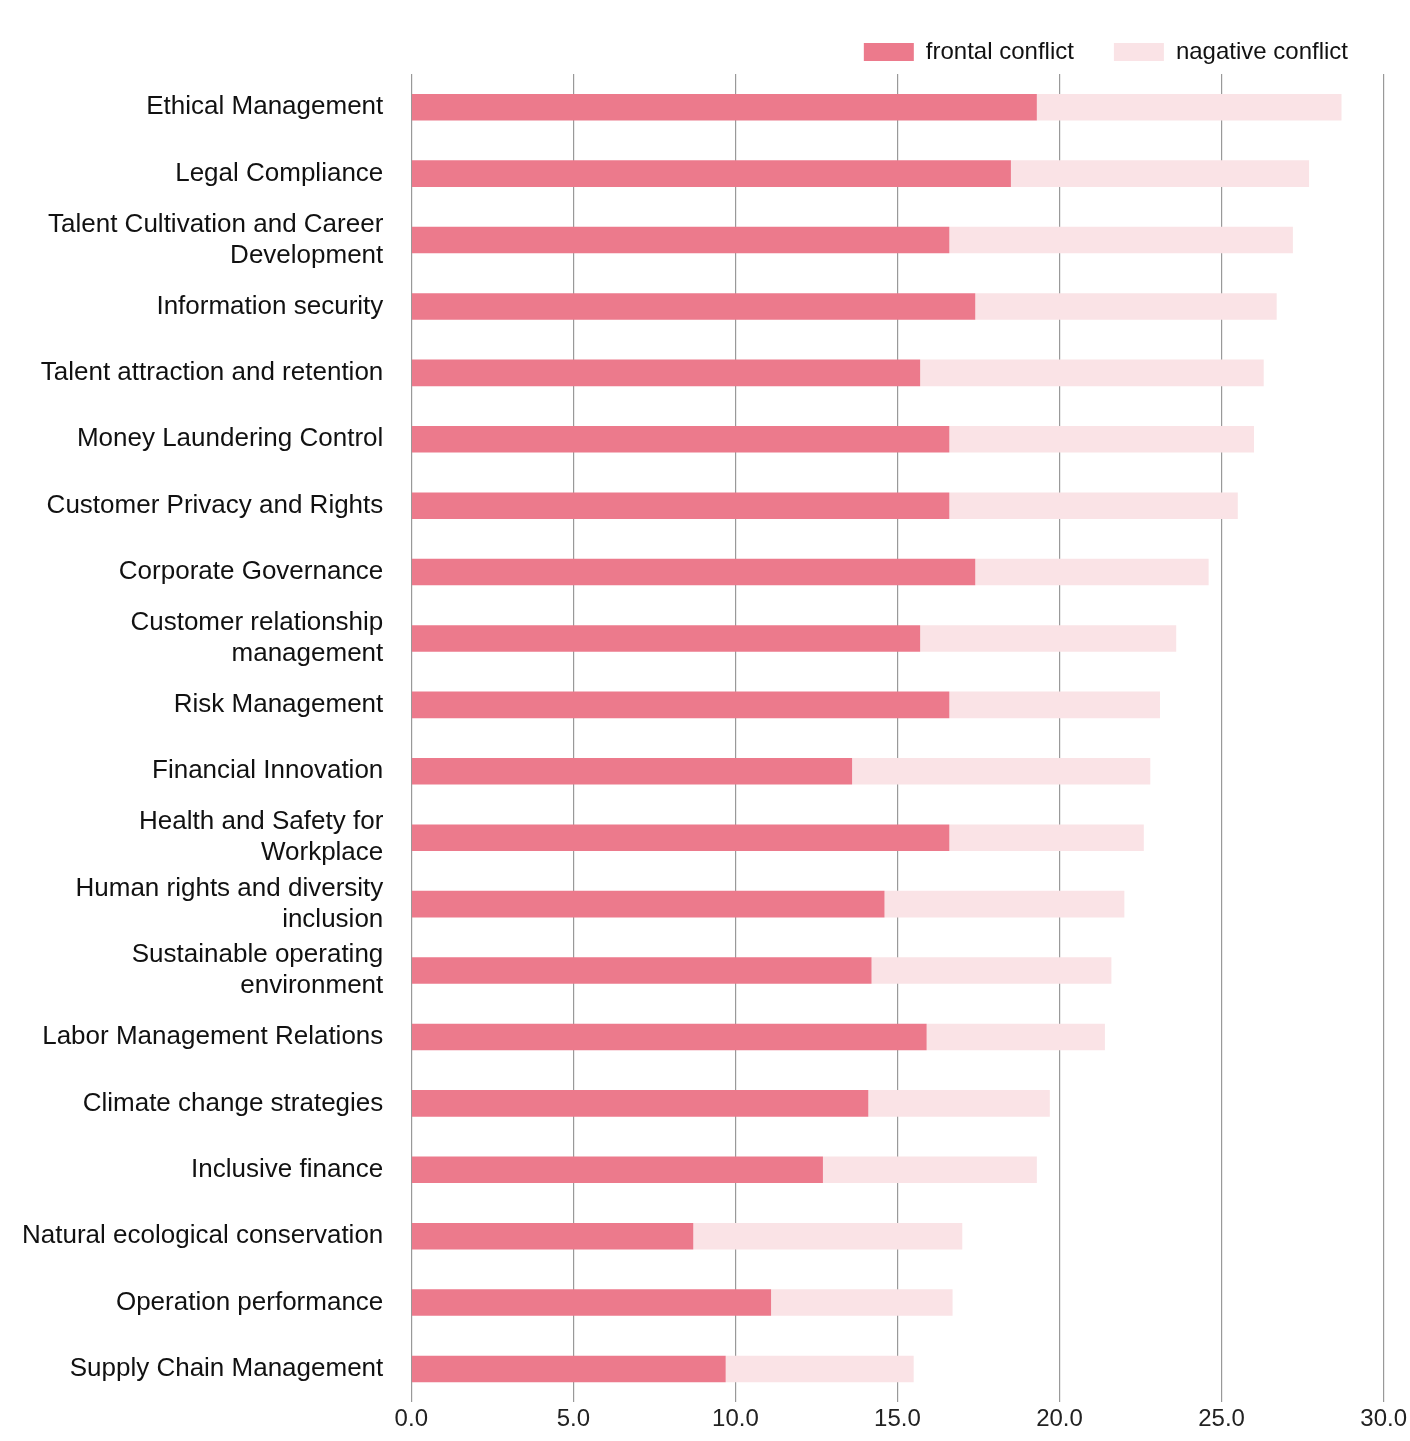  Describe the element at coordinates (411, 1418) in the screenshot. I see `x-tick-label: 0.0` at that location.